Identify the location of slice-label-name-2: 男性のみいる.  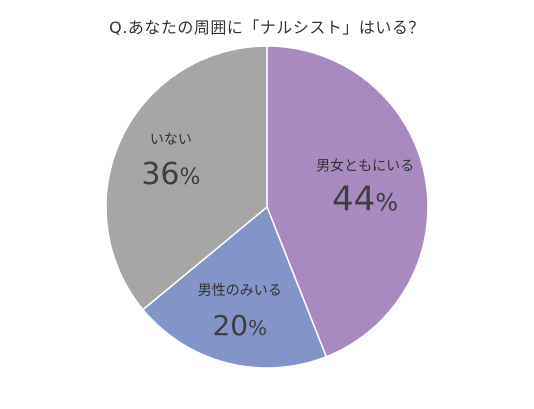
(240, 291).